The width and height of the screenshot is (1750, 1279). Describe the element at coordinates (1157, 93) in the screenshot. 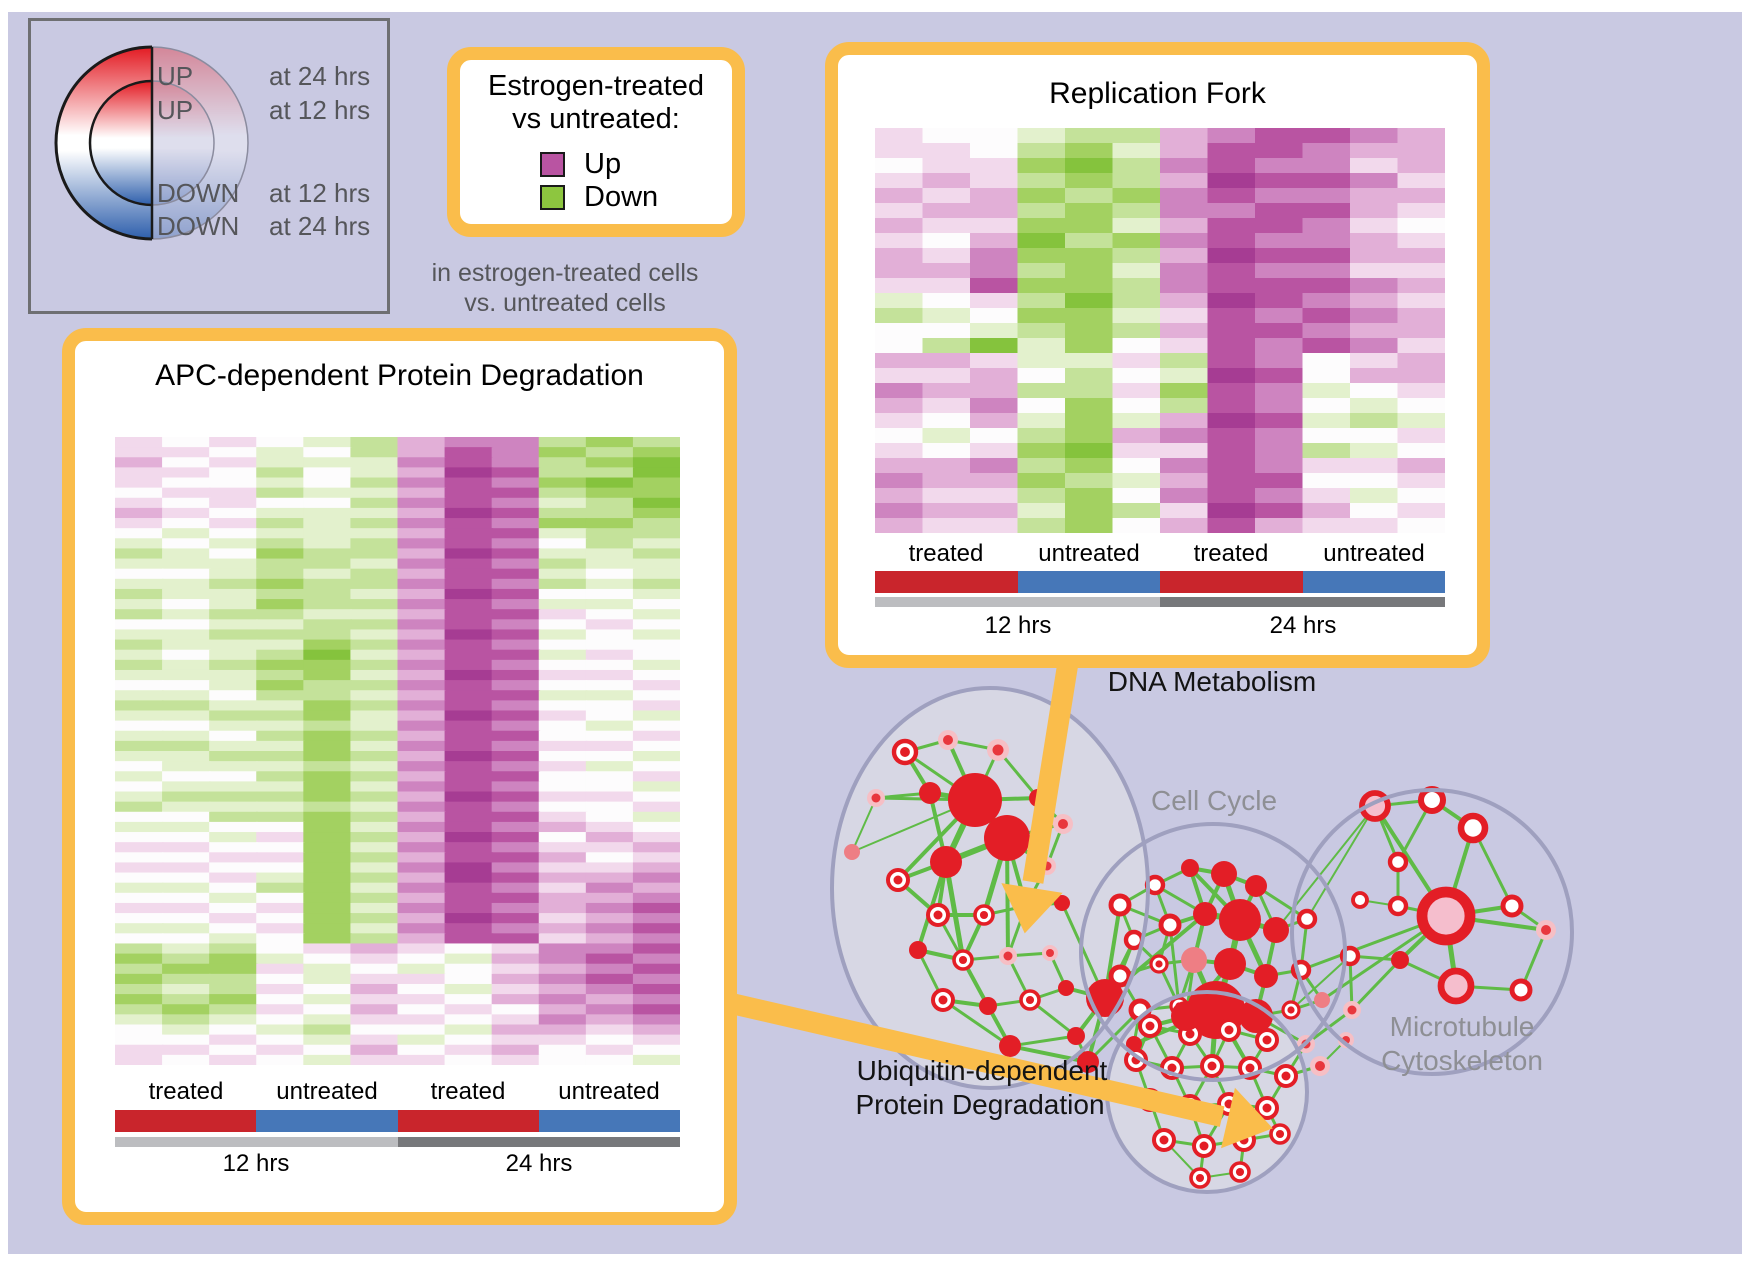

I see `replication-panel-title: Replication Fork` at that location.